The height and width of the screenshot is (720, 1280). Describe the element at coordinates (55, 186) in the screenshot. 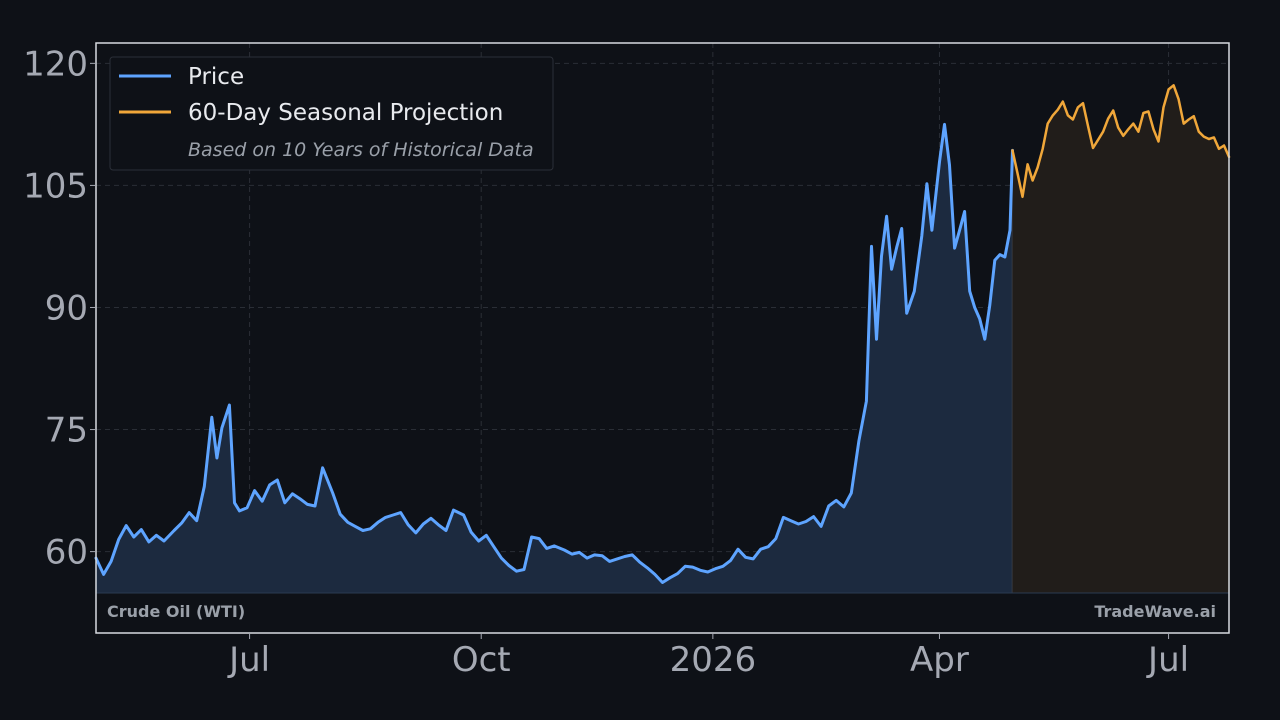

I see `y-tick-label: 105` at that location.